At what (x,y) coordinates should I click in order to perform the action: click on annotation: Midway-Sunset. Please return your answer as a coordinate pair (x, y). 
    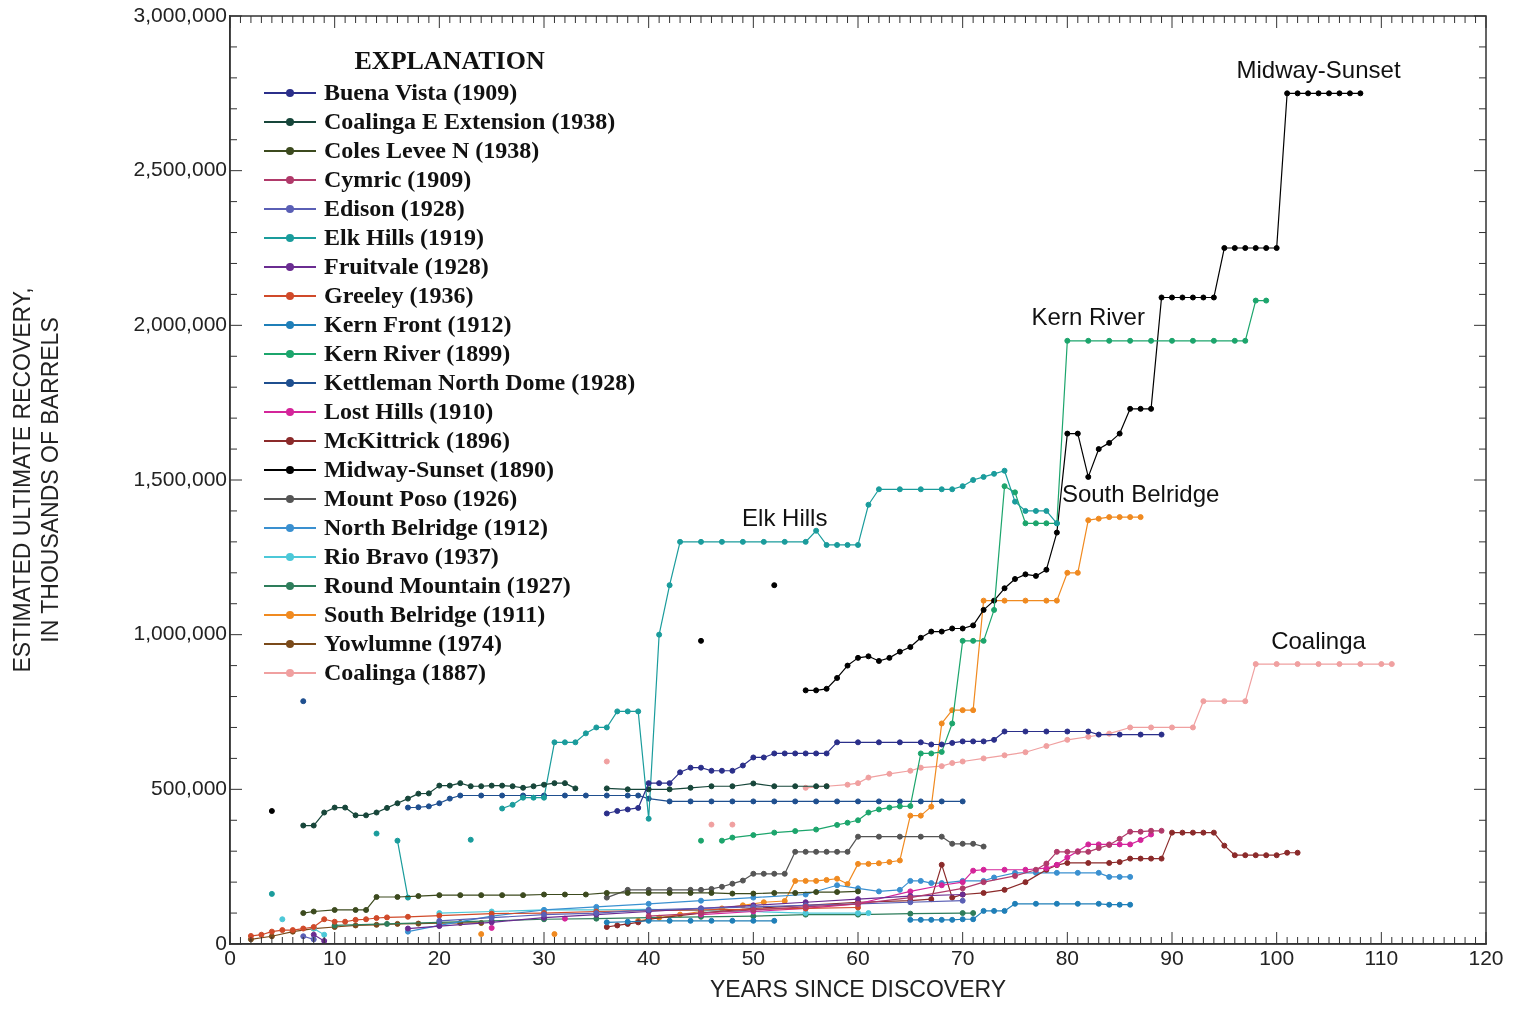
    Looking at the image, I should click on (1318, 69).